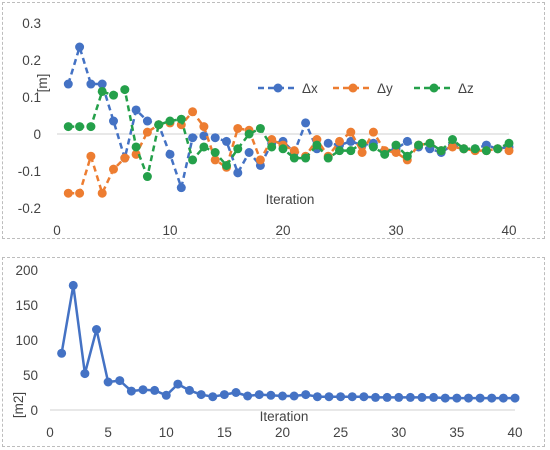 The width and height of the screenshot is (550, 450). What do you see at coordinates (444, 88) in the screenshot?
I see `legend-item: Δz` at bounding box center [444, 88].